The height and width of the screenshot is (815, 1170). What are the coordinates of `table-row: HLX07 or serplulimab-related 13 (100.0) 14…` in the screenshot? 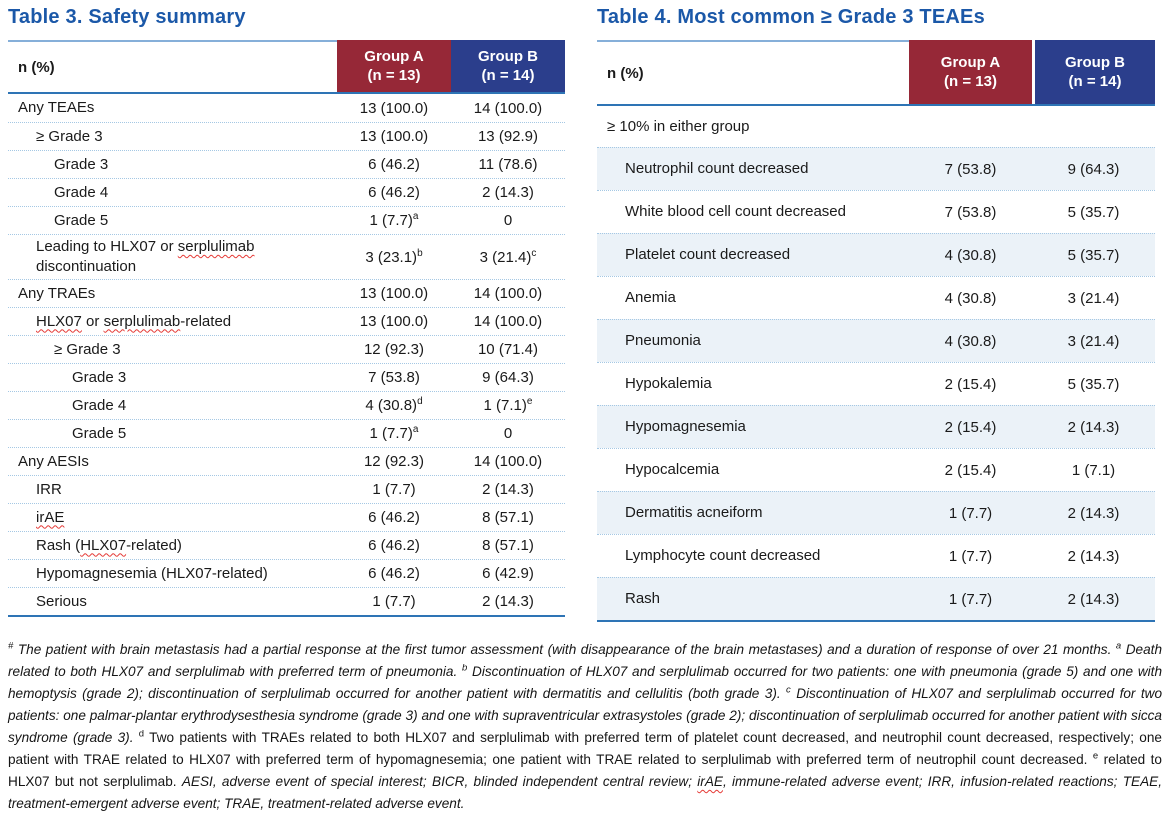 It's located at (286, 321).